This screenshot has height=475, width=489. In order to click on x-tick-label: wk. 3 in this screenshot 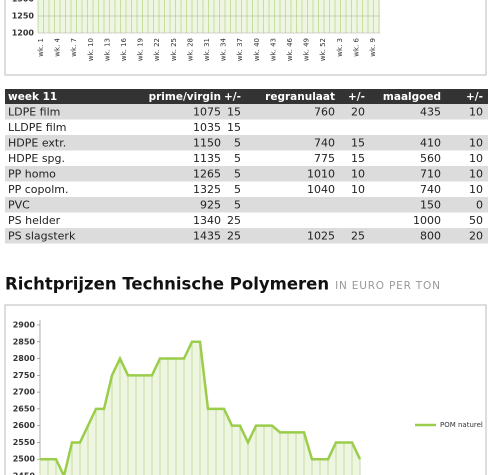, I will do `click(340, 47)`.